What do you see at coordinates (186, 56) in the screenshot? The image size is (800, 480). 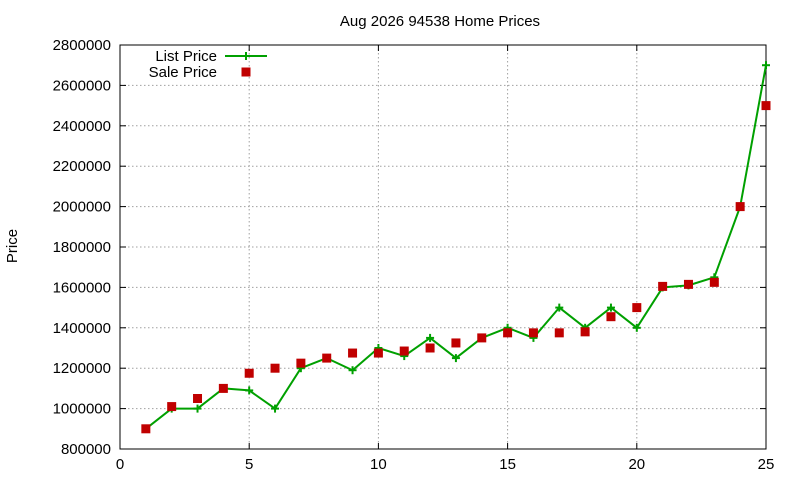 I see `legend-label: List Price` at bounding box center [186, 56].